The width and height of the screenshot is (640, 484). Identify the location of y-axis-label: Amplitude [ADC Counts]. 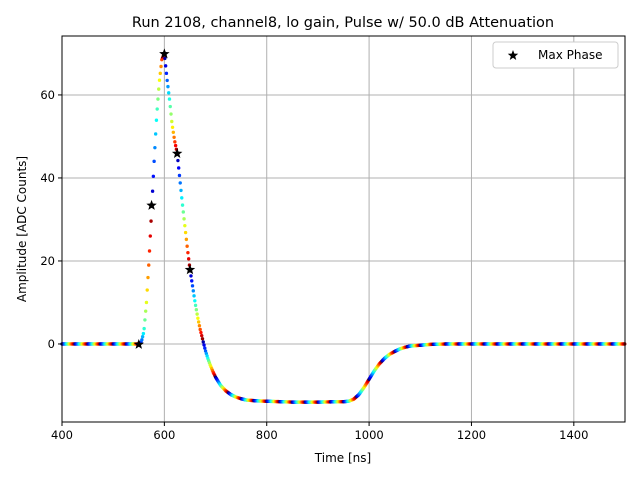
(22, 229).